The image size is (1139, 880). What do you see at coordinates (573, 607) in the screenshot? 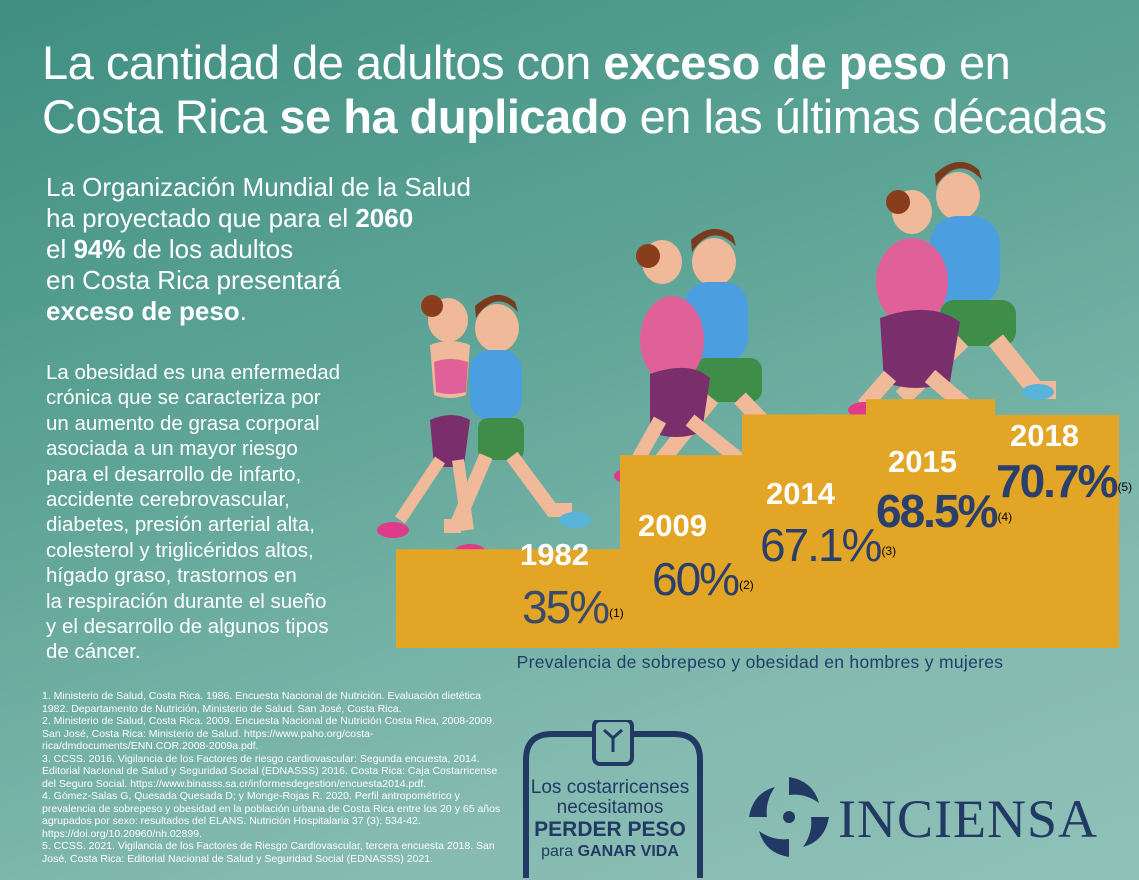
I see `value-label-1982: 35%(1)` at bounding box center [573, 607].